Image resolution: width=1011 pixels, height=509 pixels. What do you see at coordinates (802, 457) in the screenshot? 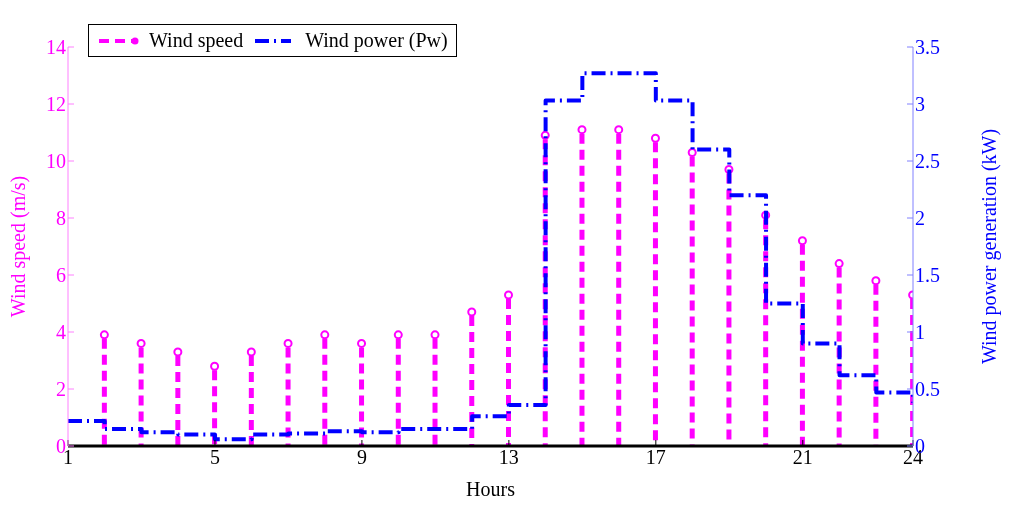
I see `x-tick-label: 21` at bounding box center [802, 457].